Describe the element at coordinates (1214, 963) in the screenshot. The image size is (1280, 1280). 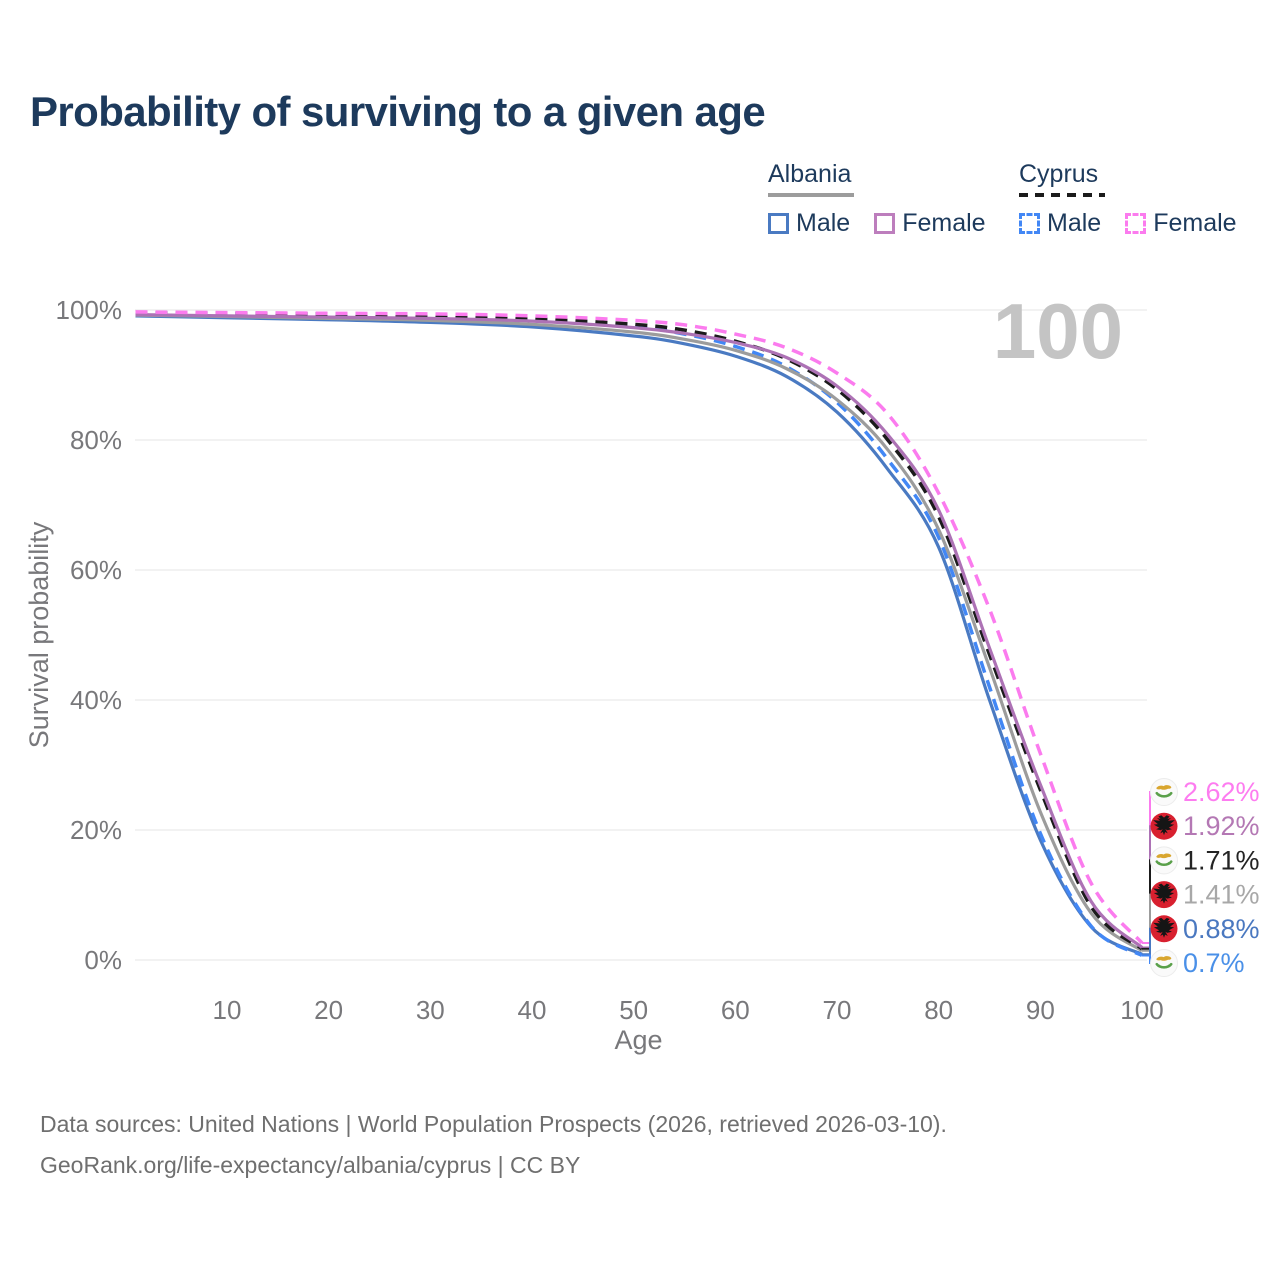
I see `end-value-cyprus-male: 0.7%` at that location.